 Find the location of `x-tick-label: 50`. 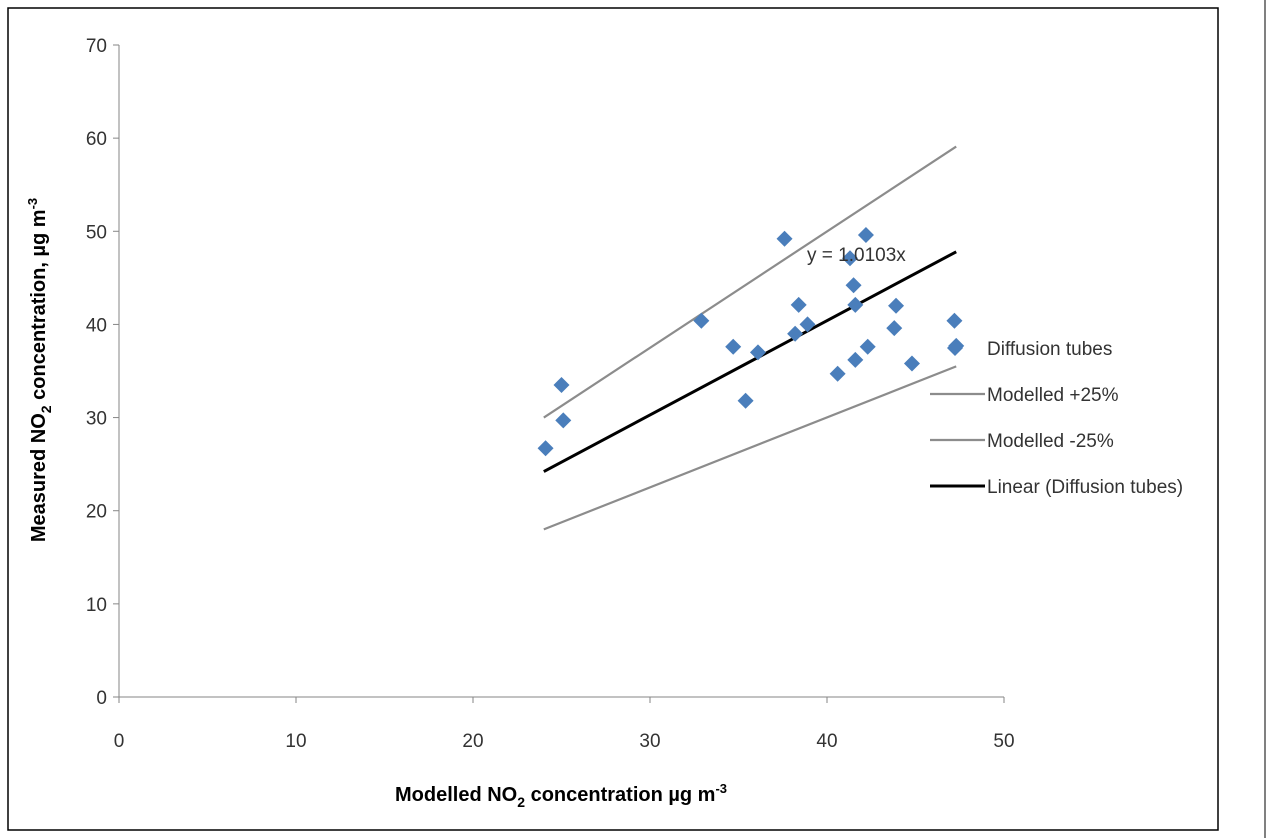

x-tick-label: 50 is located at coordinates (1003, 741).